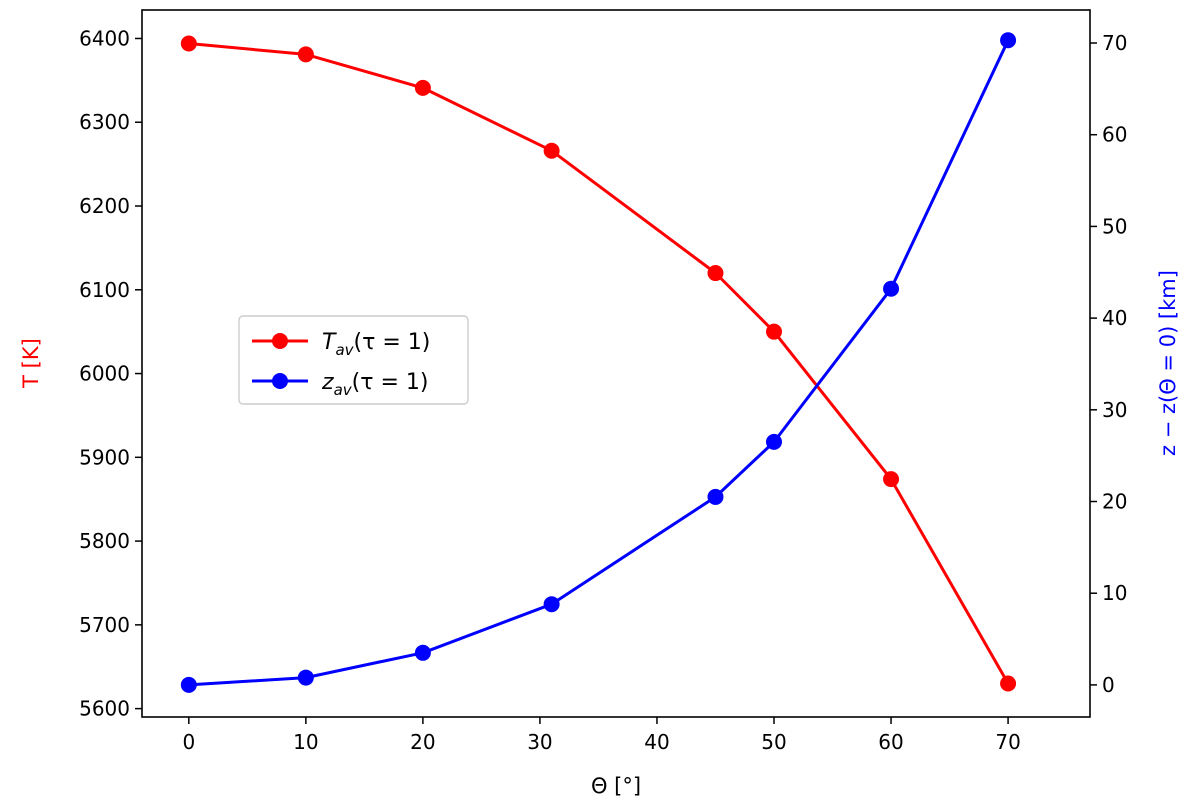  Describe the element at coordinates (1114, 318) in the screenshot. I see `right-y-tick-label: 40` at that location.